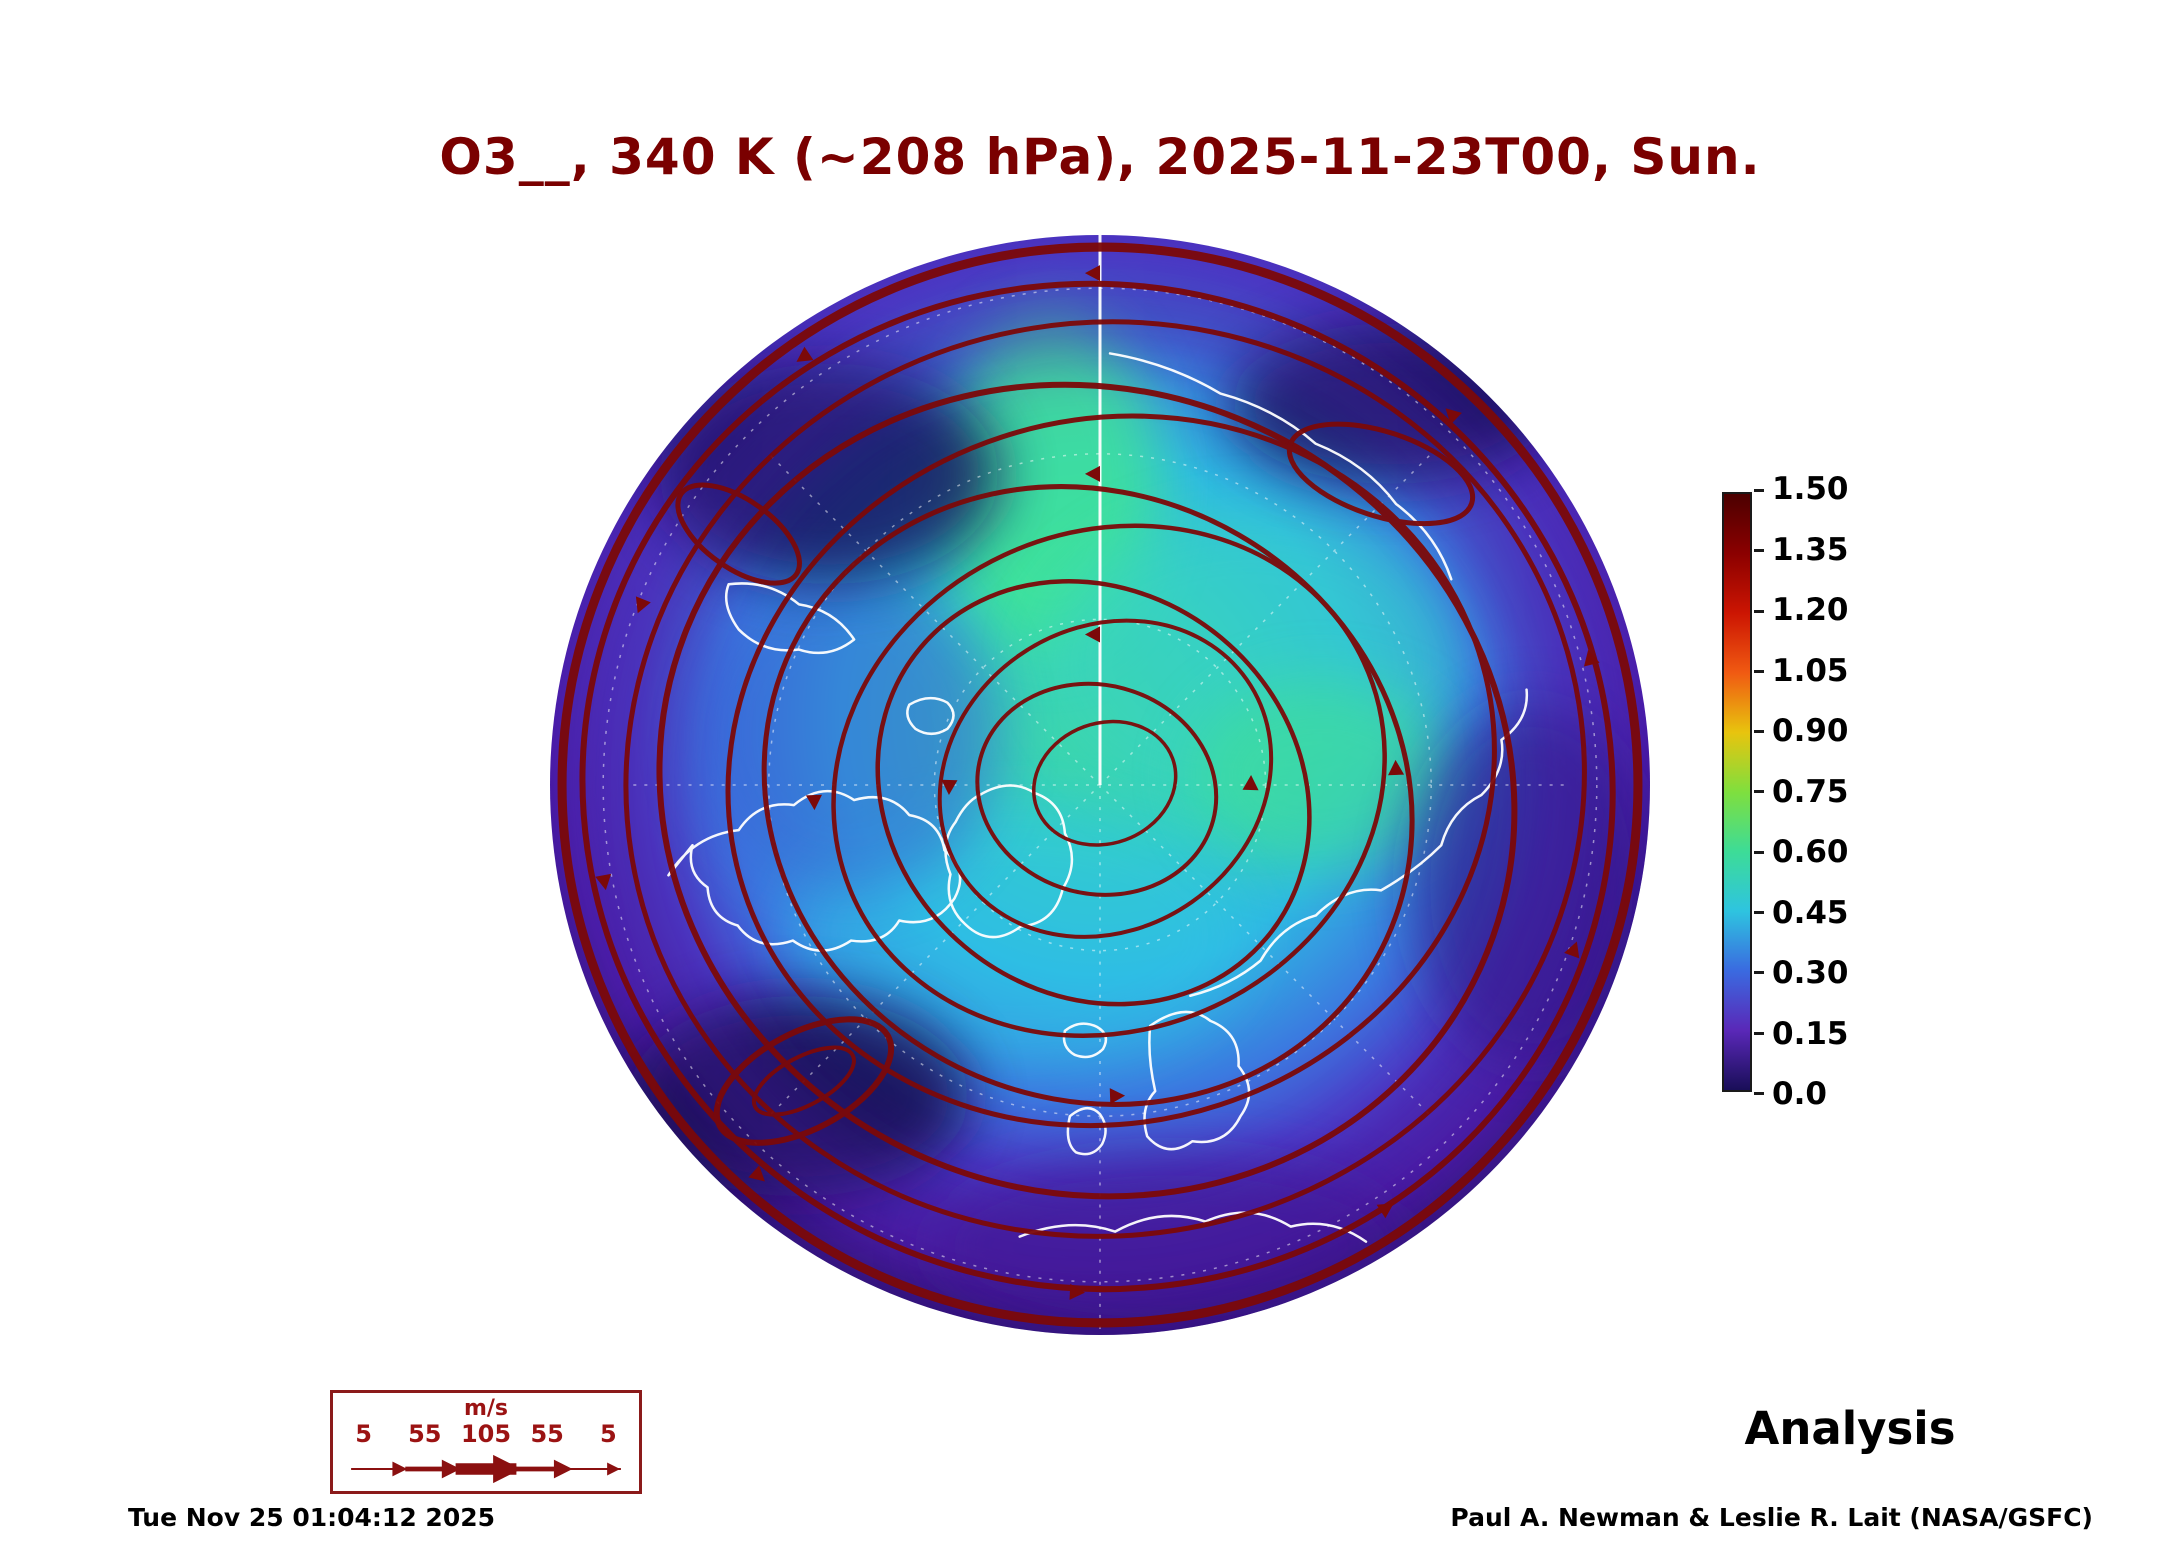 The width and height of the screenshot is (2165, 1561). I want to click on colorbar-tick-label: 0.15, so click(1810, 1033).